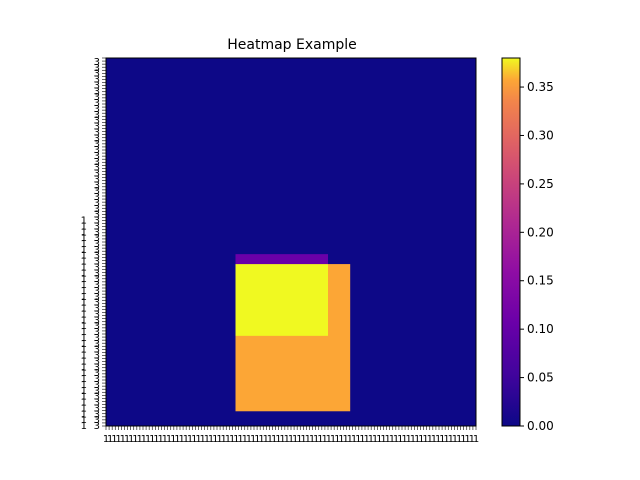 This screenshot has height=480, width=640. I want to click on heatmap-cell, so click(281, 300).